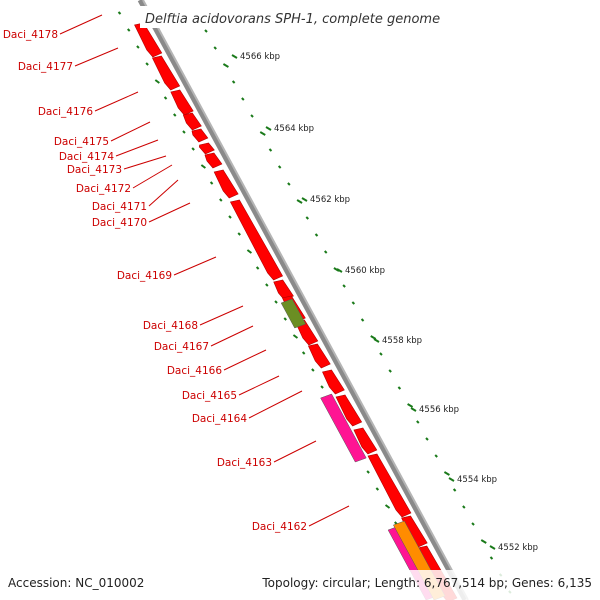 The width and height of the screenshot is (600, 600). What do you see at coordinates (244, 463) in the screenshot?
I see `gene-label: Daci_4163` at bounding box center [244, 463].